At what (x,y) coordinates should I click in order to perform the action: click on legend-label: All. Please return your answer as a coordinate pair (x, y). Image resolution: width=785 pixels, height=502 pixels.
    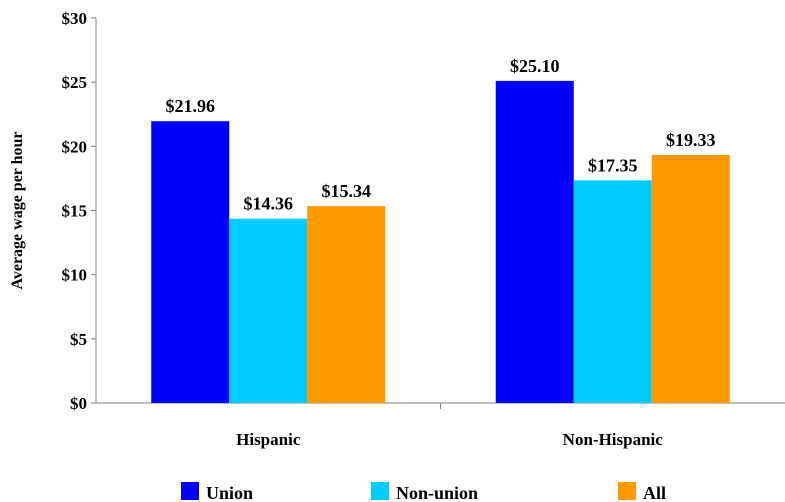
    Looking at the image, I should click on (654, 492).